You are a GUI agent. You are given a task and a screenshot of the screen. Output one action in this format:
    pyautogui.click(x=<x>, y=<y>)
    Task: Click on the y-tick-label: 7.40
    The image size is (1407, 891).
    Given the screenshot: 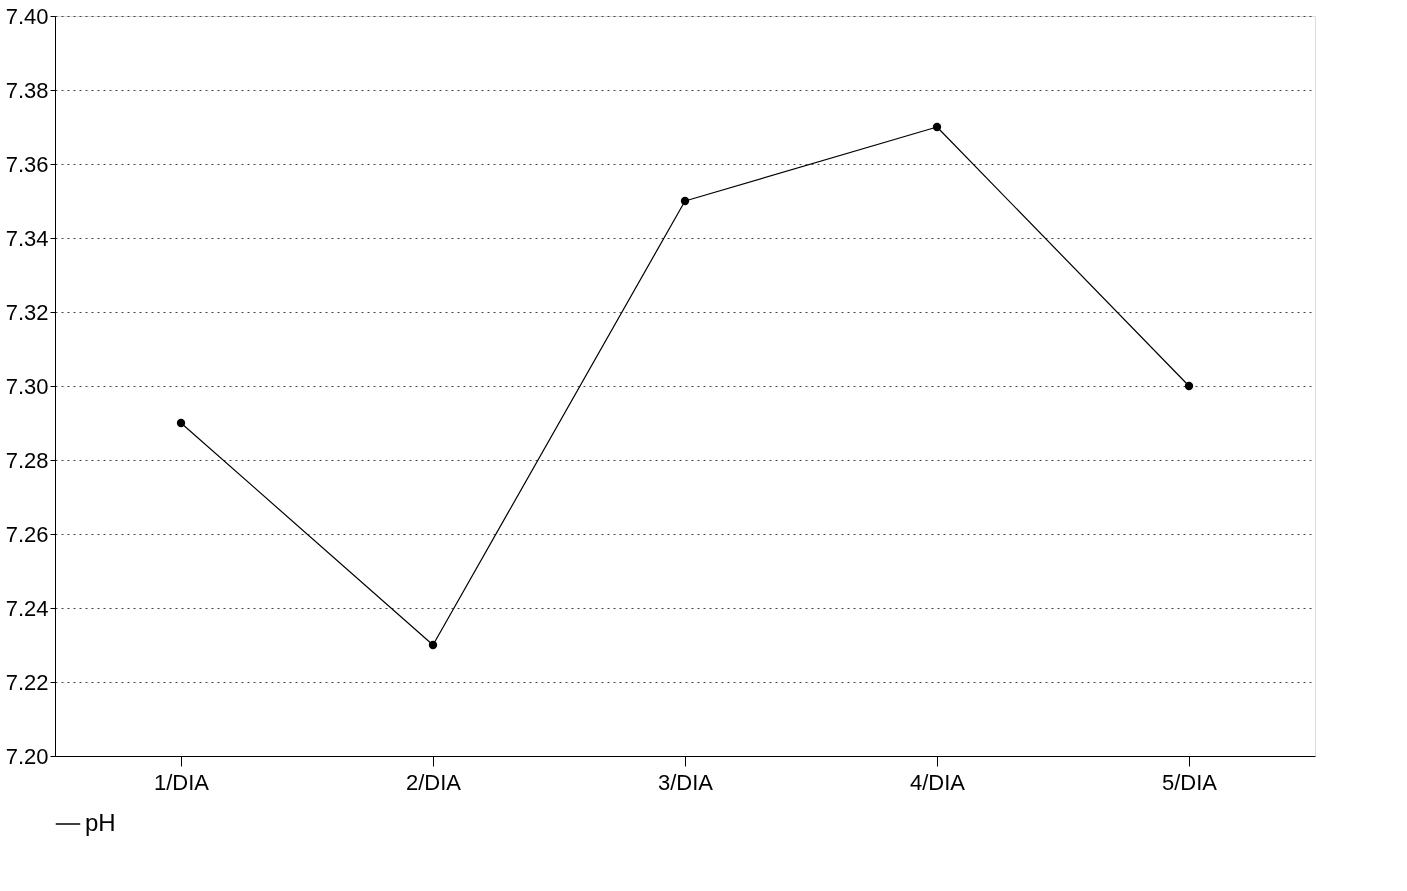 What is the action you would take?
    pyautogui.click(x=27, y=16)
    